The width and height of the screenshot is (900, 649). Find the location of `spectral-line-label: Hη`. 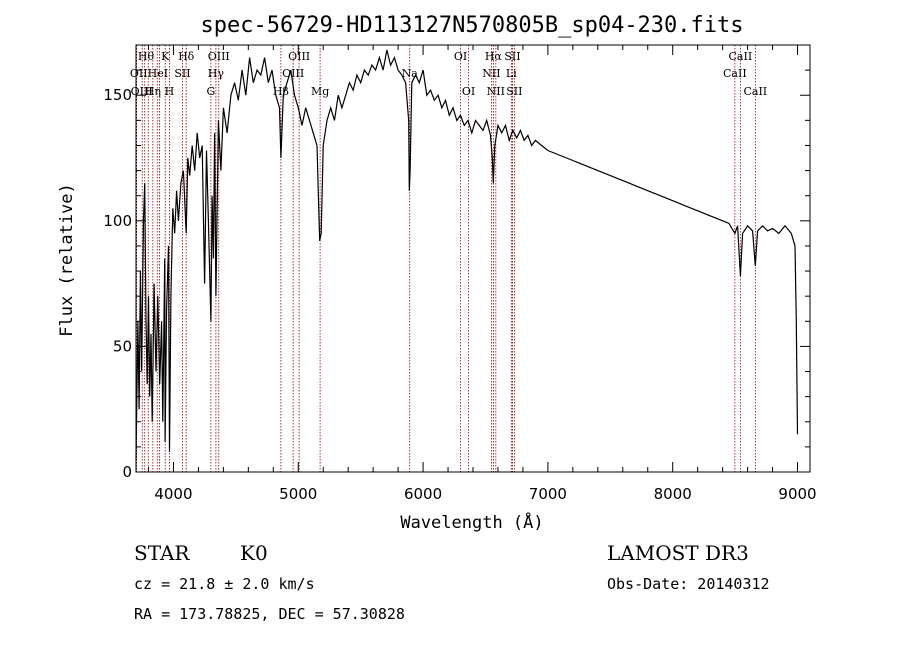

spectral-line-label: Hη is located at coordinates (153, 91).